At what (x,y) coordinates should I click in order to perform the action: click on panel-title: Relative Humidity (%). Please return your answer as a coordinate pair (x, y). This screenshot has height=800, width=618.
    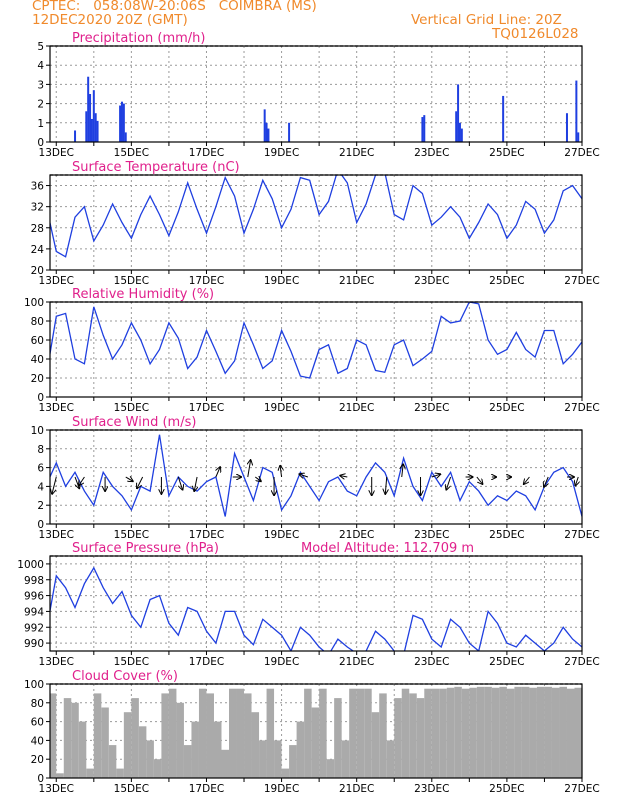
    Looking at the image, I should click on (143, 294).